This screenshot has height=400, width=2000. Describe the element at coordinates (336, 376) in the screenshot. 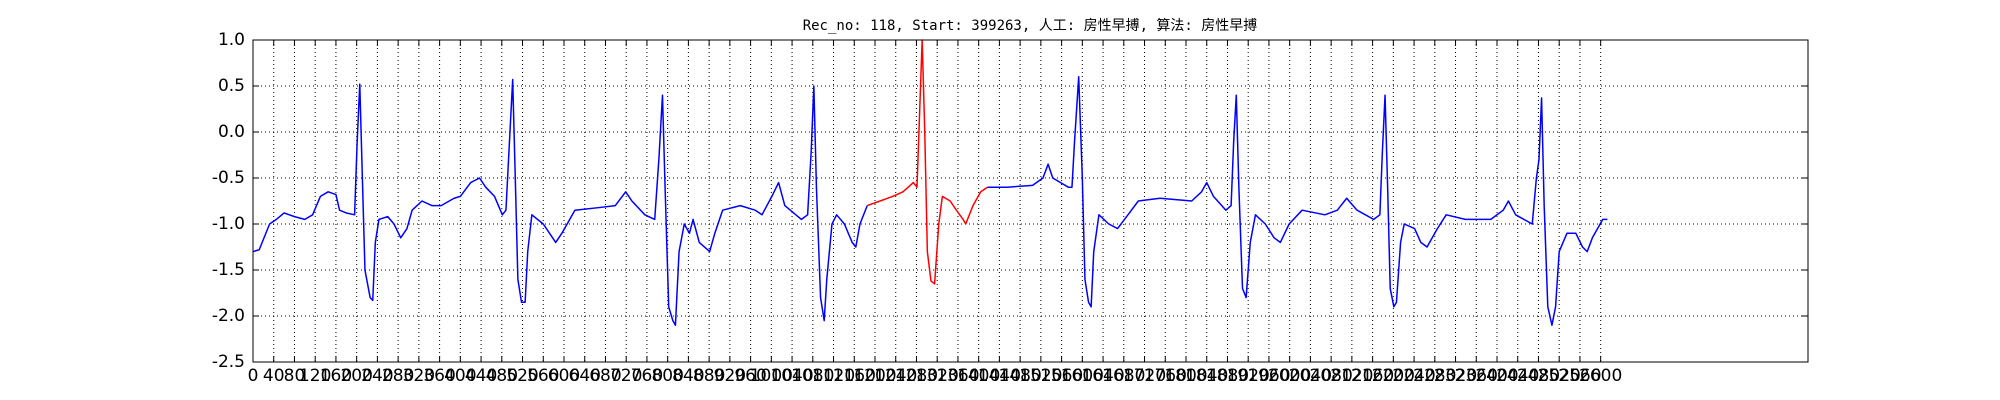

I see `x-tick-label: 160` at that location.